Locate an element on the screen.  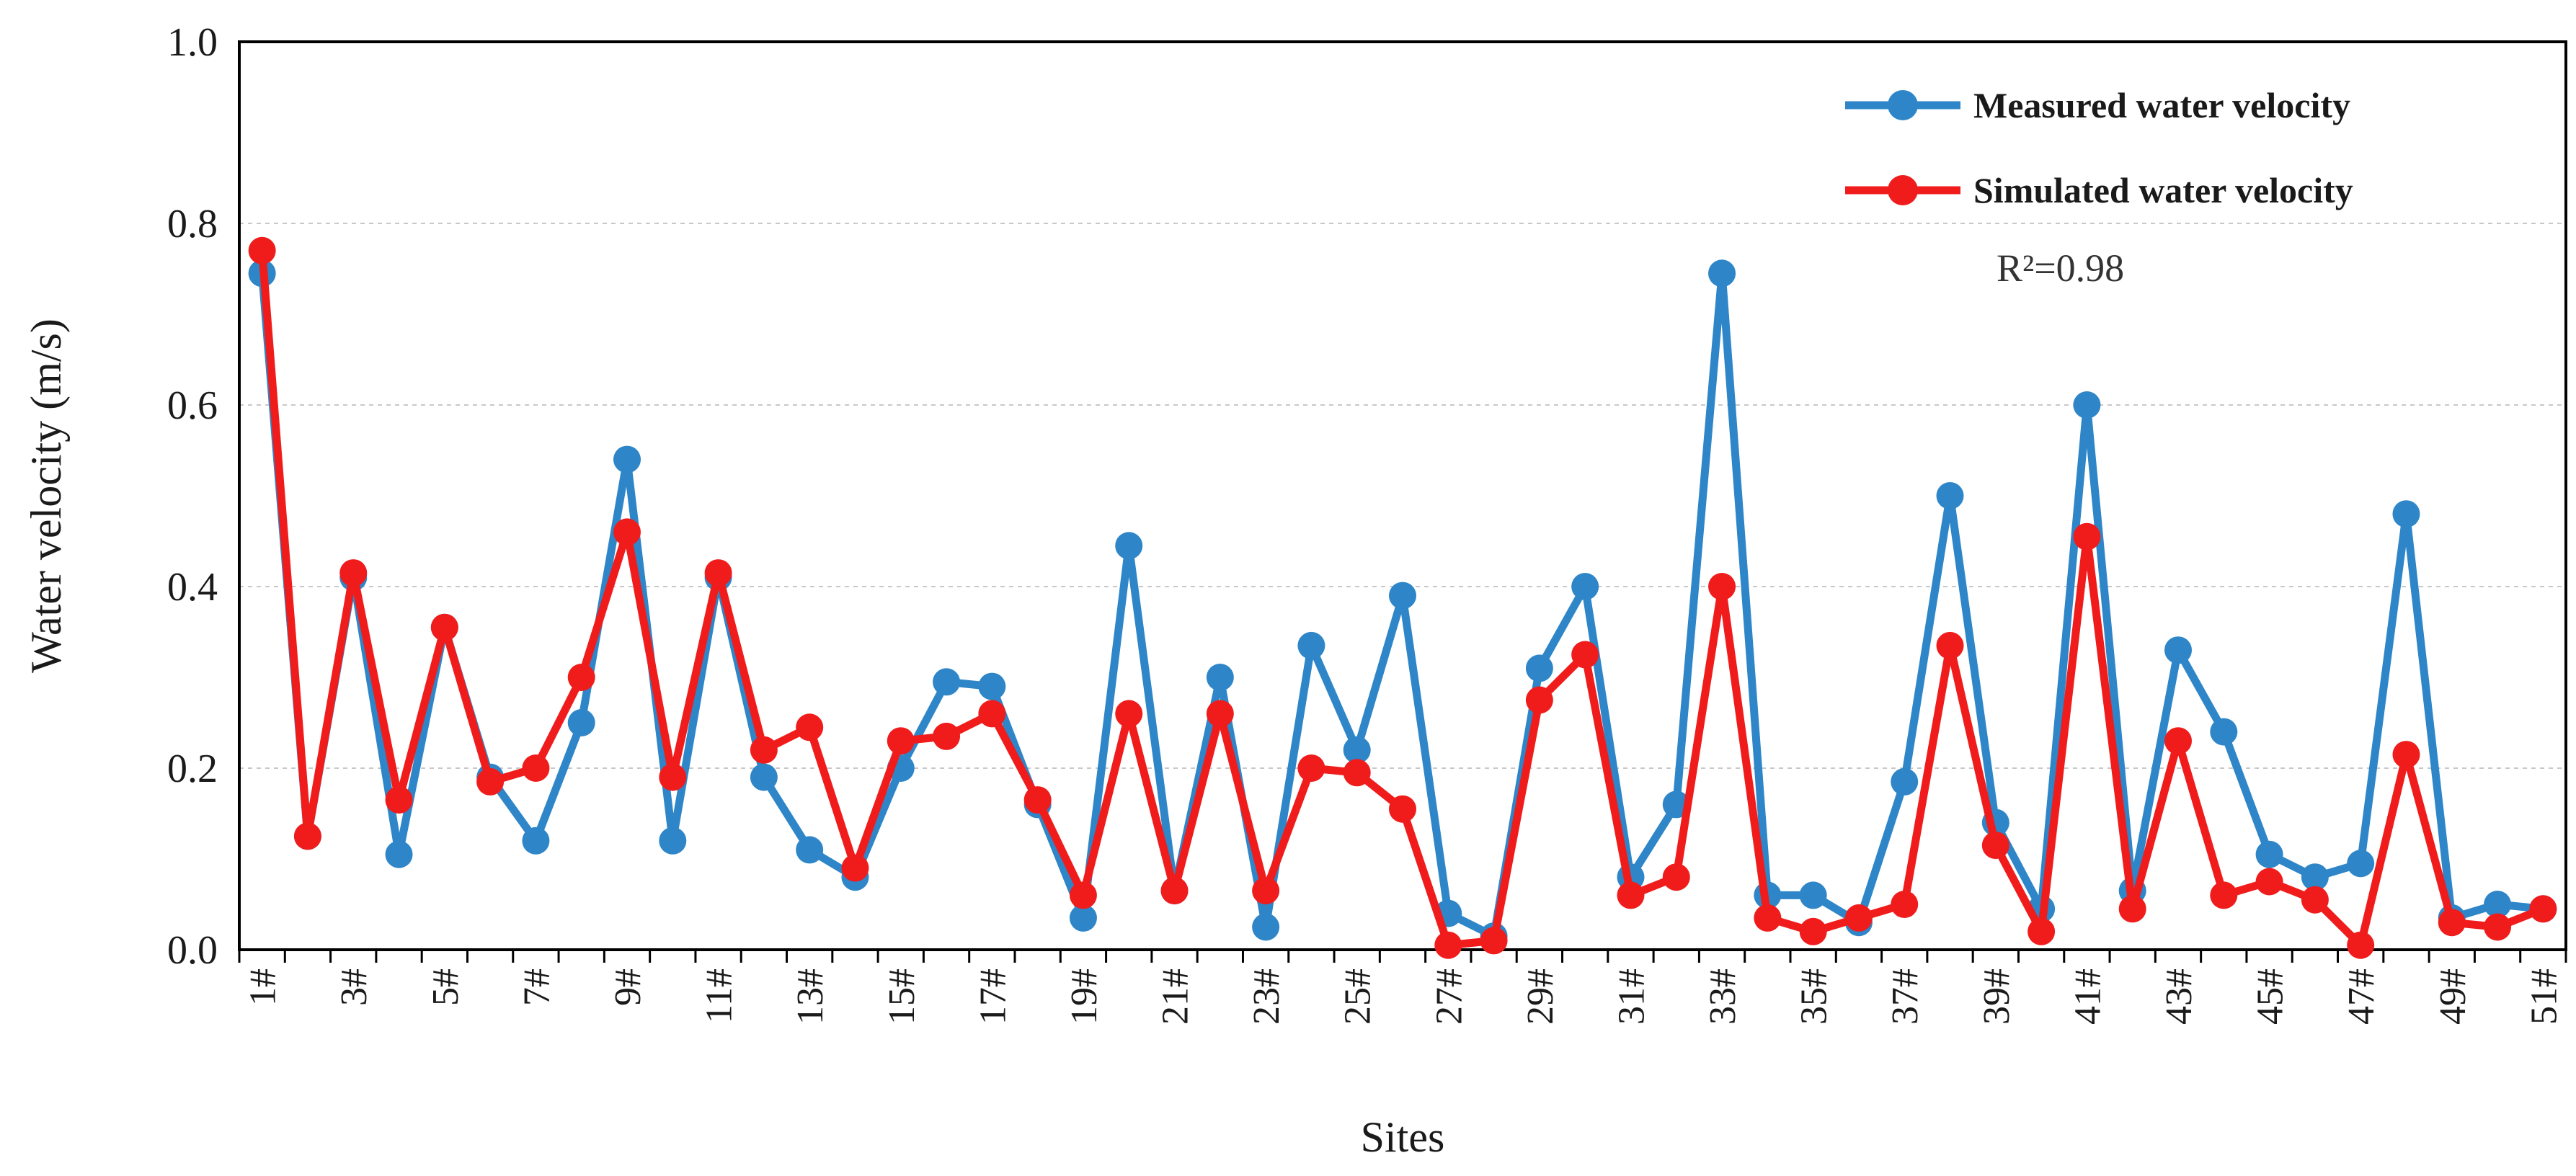
x-tick-label: 7# is located at coordinates (536, 987).